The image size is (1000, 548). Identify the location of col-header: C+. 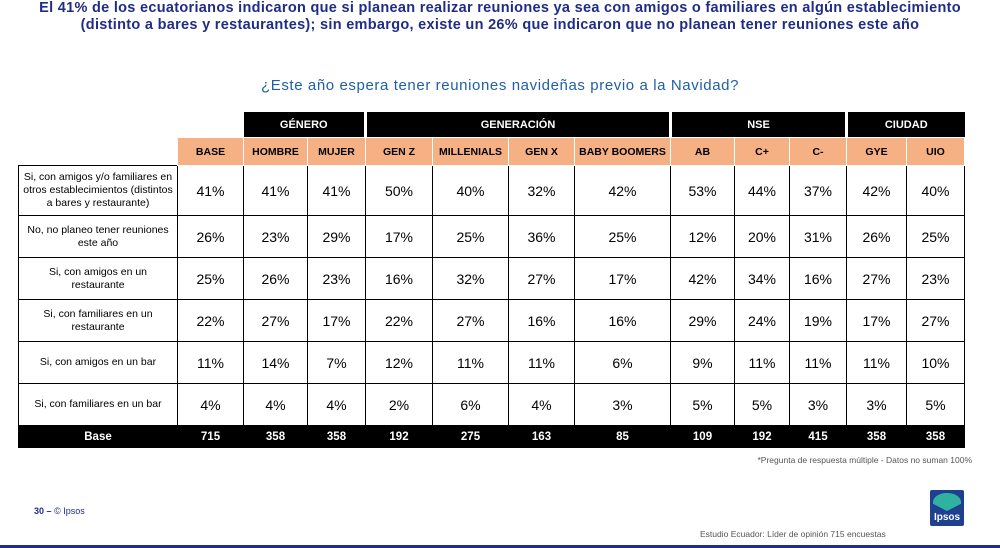
(762, 151).